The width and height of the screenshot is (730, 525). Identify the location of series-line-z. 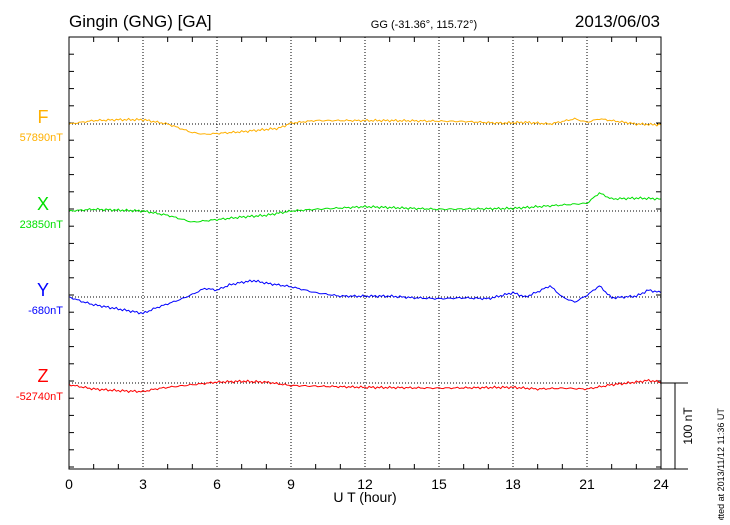
(365, 386).